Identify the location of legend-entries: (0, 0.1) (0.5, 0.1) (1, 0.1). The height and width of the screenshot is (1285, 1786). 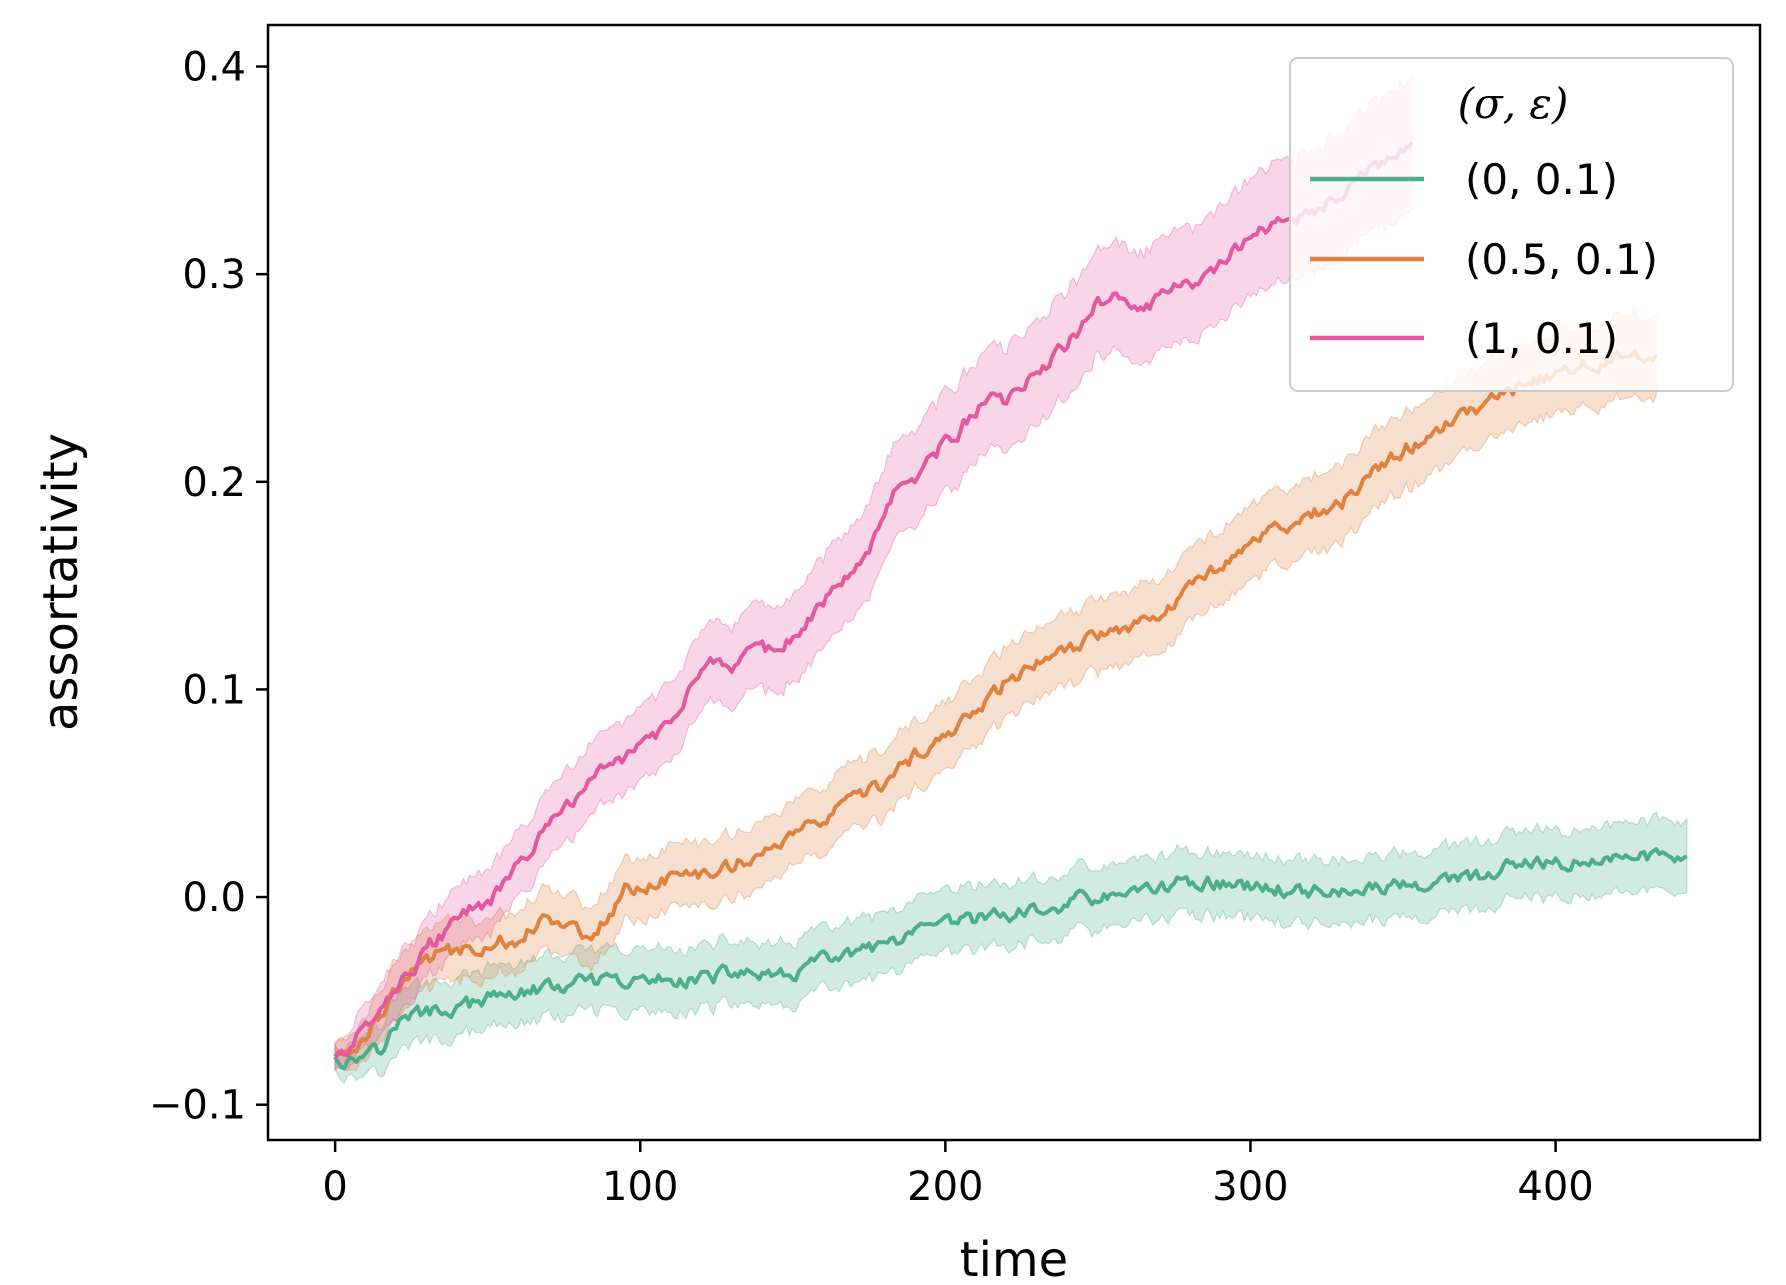
(1484, 259).